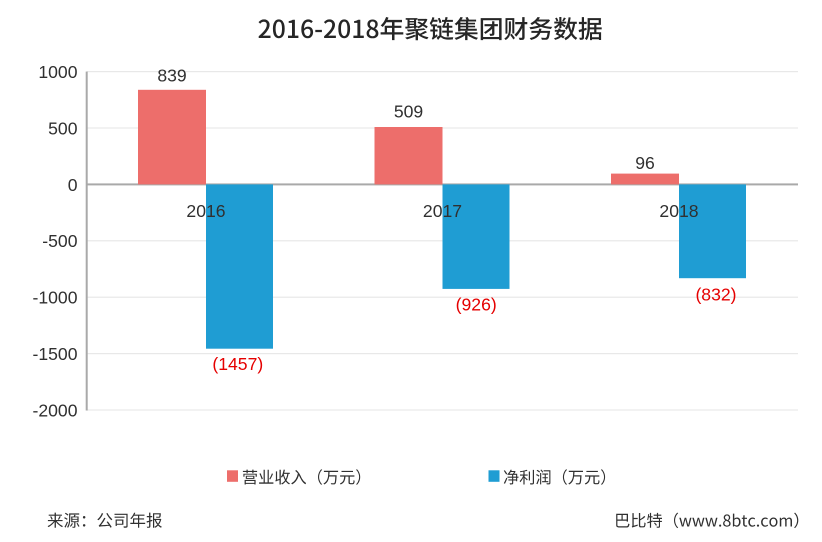  What do you see at coordinates (57, 72) in the screenshot?
I see `svg-text: 1000` at bounding box center [57, 72].